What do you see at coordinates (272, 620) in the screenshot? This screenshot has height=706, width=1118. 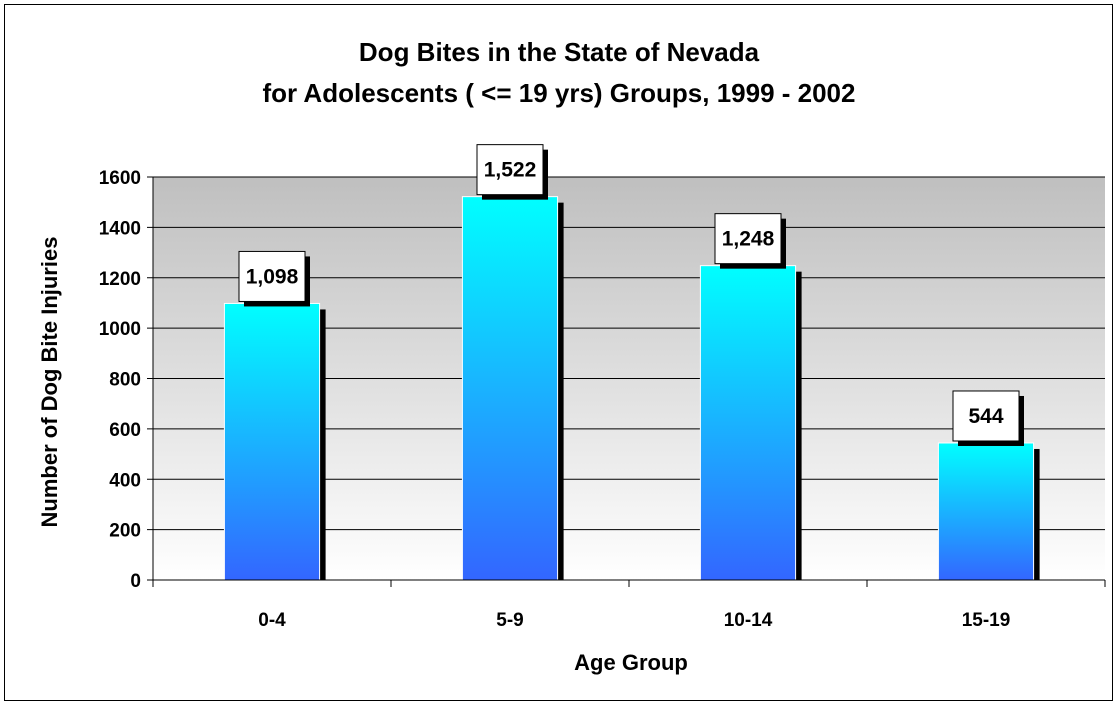 I see `x-tick-label: 0-4` at bounding box center [272, 620].